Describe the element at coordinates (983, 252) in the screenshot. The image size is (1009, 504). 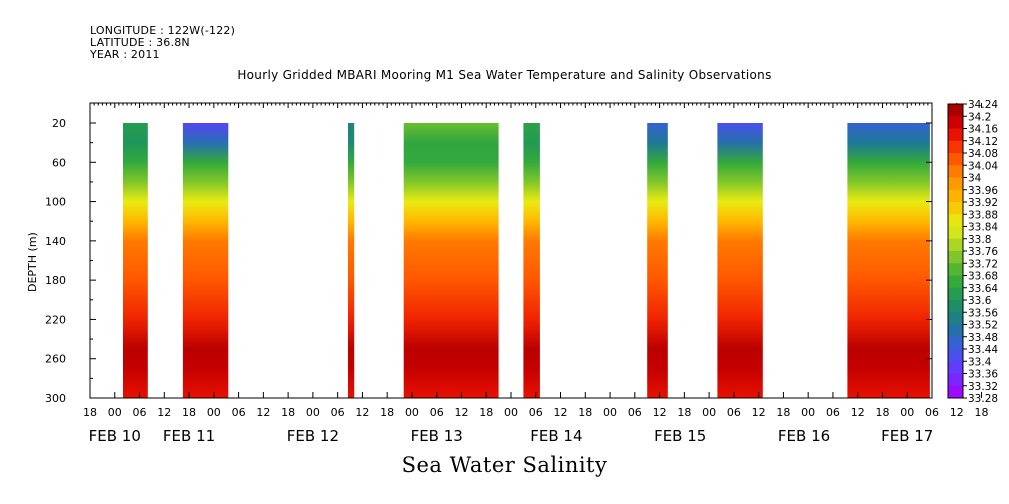
I see `colorbar-label: 33.76` at that location.